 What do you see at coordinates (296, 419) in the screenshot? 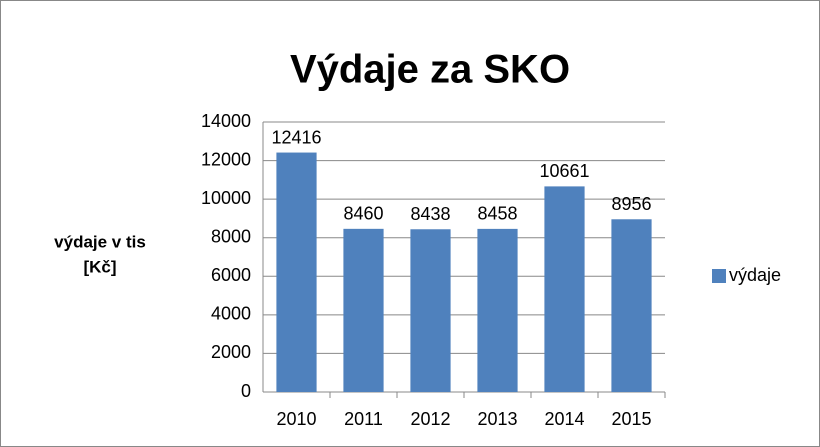
I see `x-tick-label: 2010` at bounding box center [296, 419].